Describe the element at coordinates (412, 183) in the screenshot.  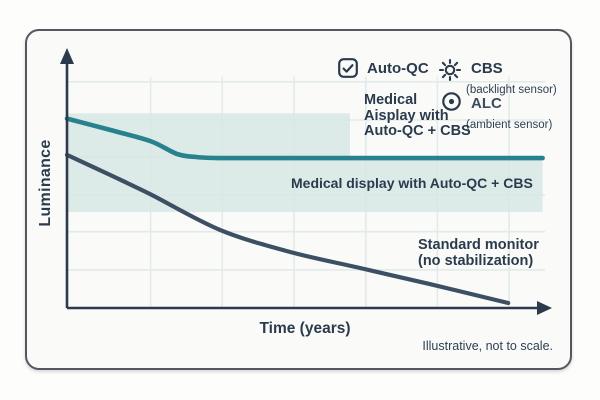
I see `band-label: Medical display with Auto-QC + CBS` at that location.